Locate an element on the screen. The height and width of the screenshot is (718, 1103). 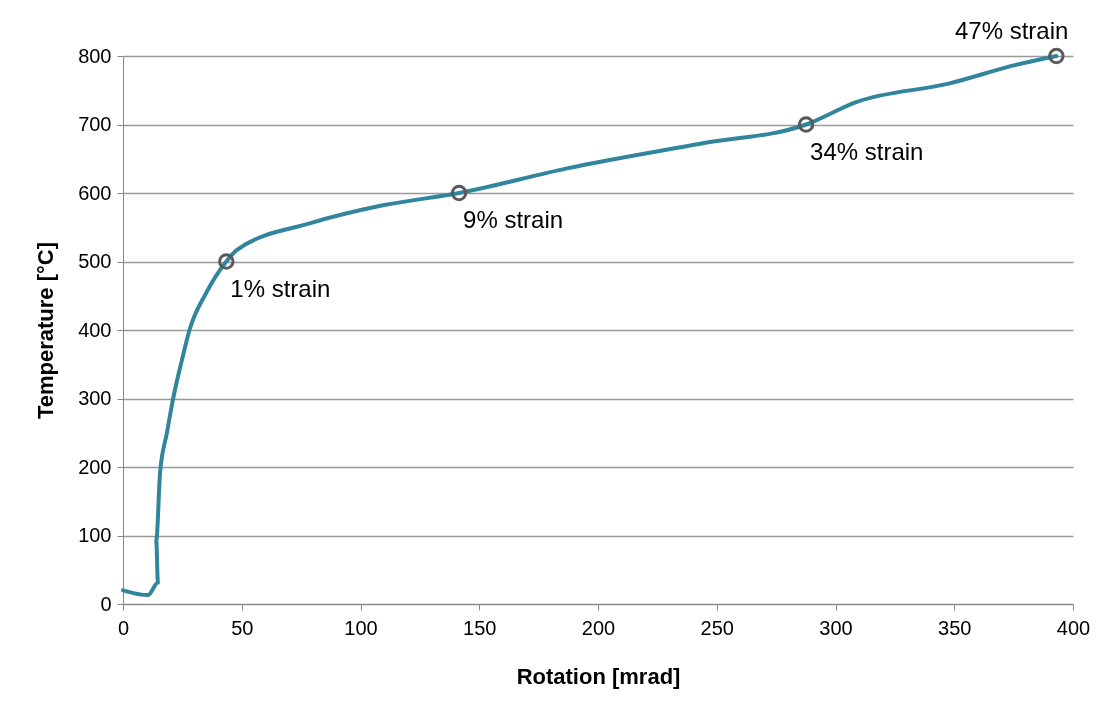
y-tick-label: 200 is located at coordinates (95, 466).